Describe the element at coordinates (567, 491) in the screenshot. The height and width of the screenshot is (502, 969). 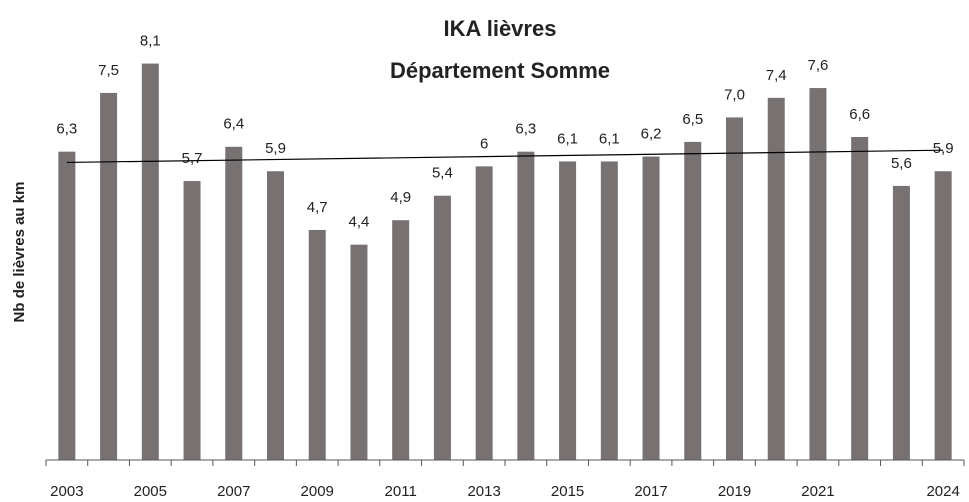
I see `x-tick-label: 2015` at that location.